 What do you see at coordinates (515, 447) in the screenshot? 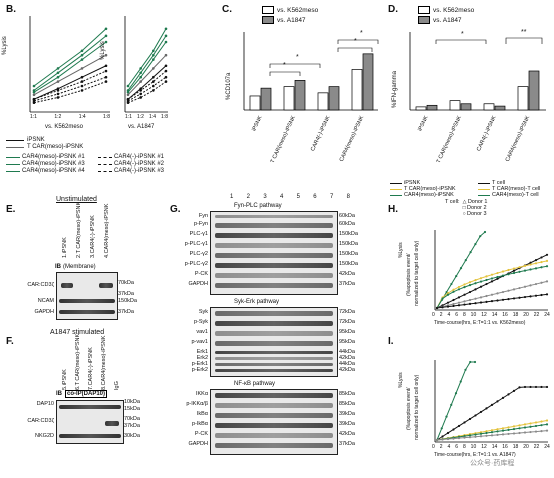
I see `i-xtick-9: 18` at bounding box center [515, 447].